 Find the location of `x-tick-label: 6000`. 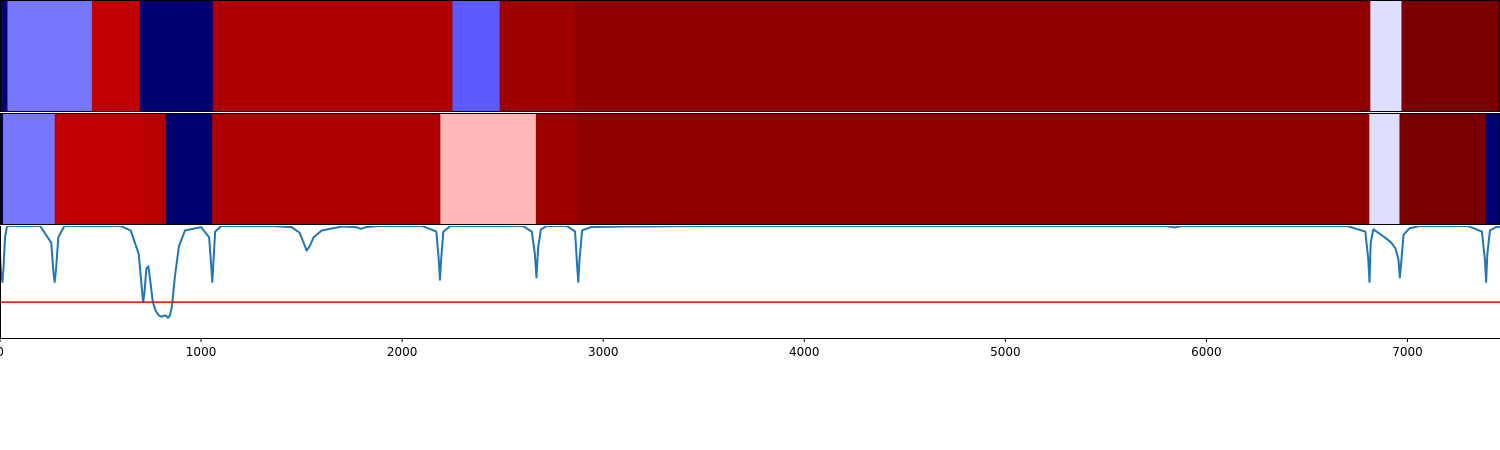

x-tick-label: 6000 is located at coordinates (1206, 352).